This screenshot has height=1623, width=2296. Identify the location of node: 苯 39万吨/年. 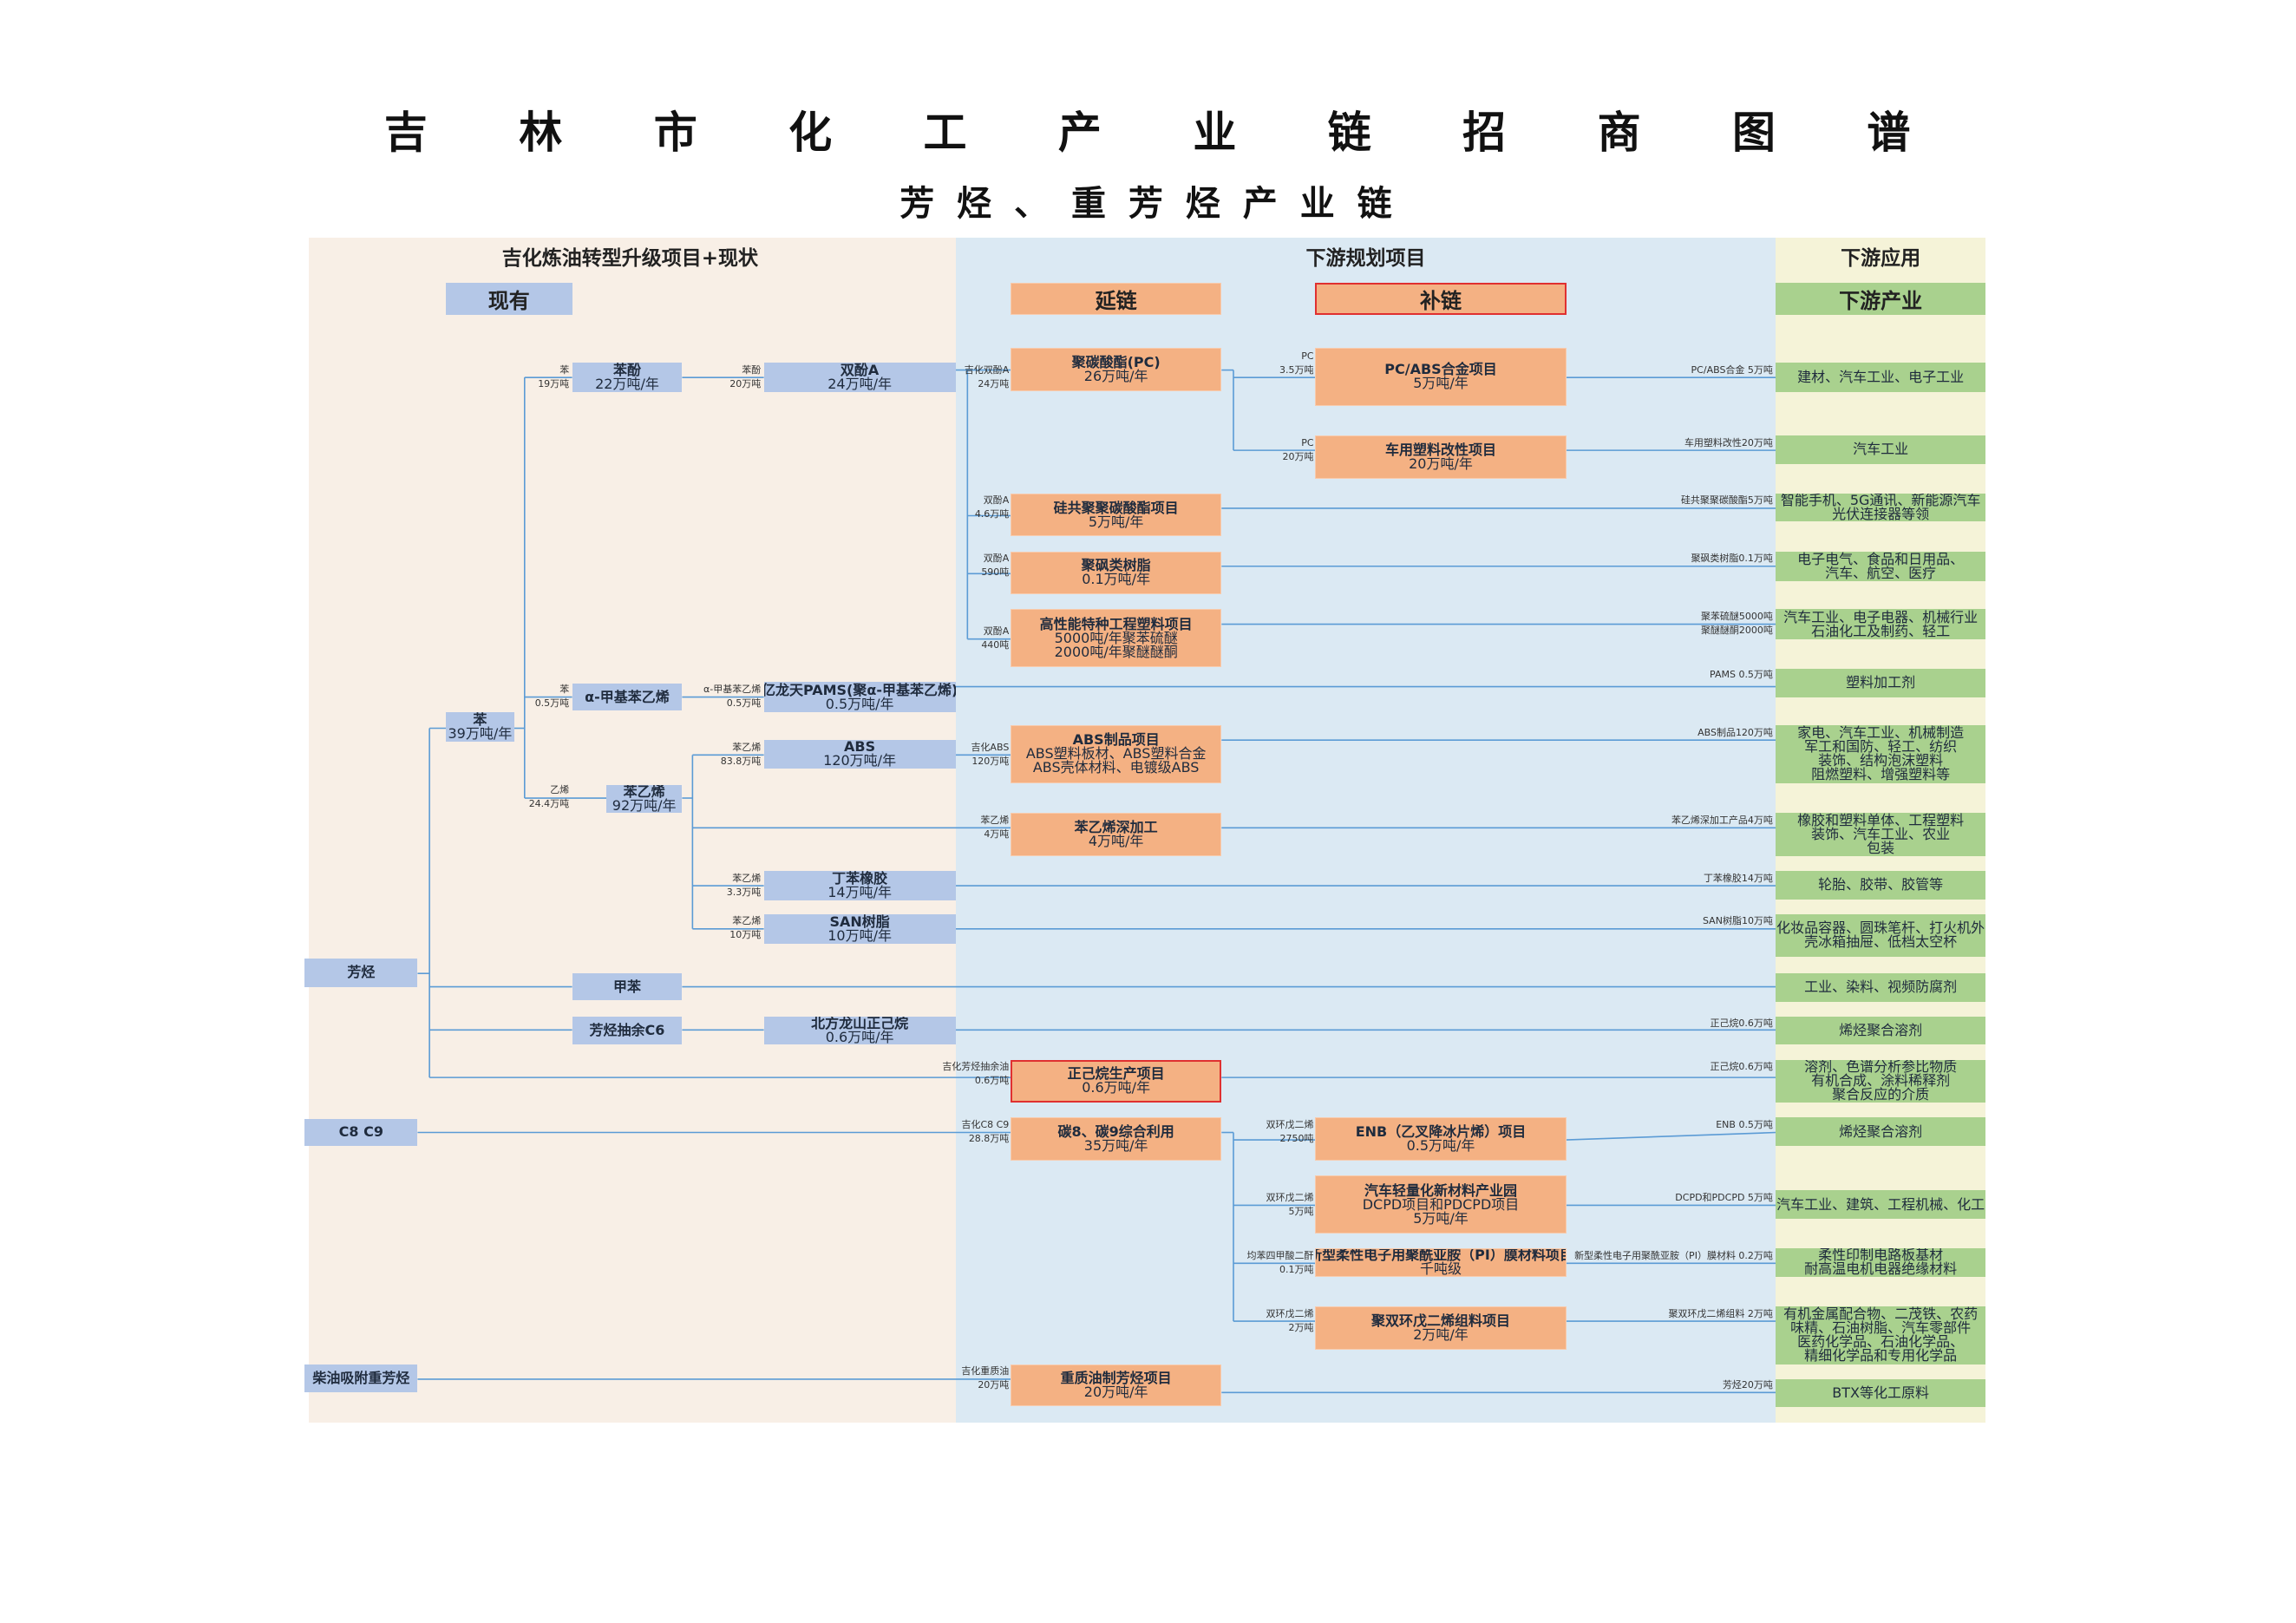
(480, 726).